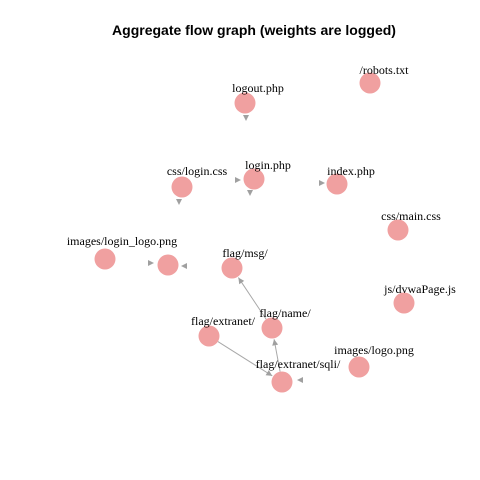  What do you see at coordinates (351, 171) in the screenshot?
I see `node-label-index: index.php` at bounding box center [351, 171].